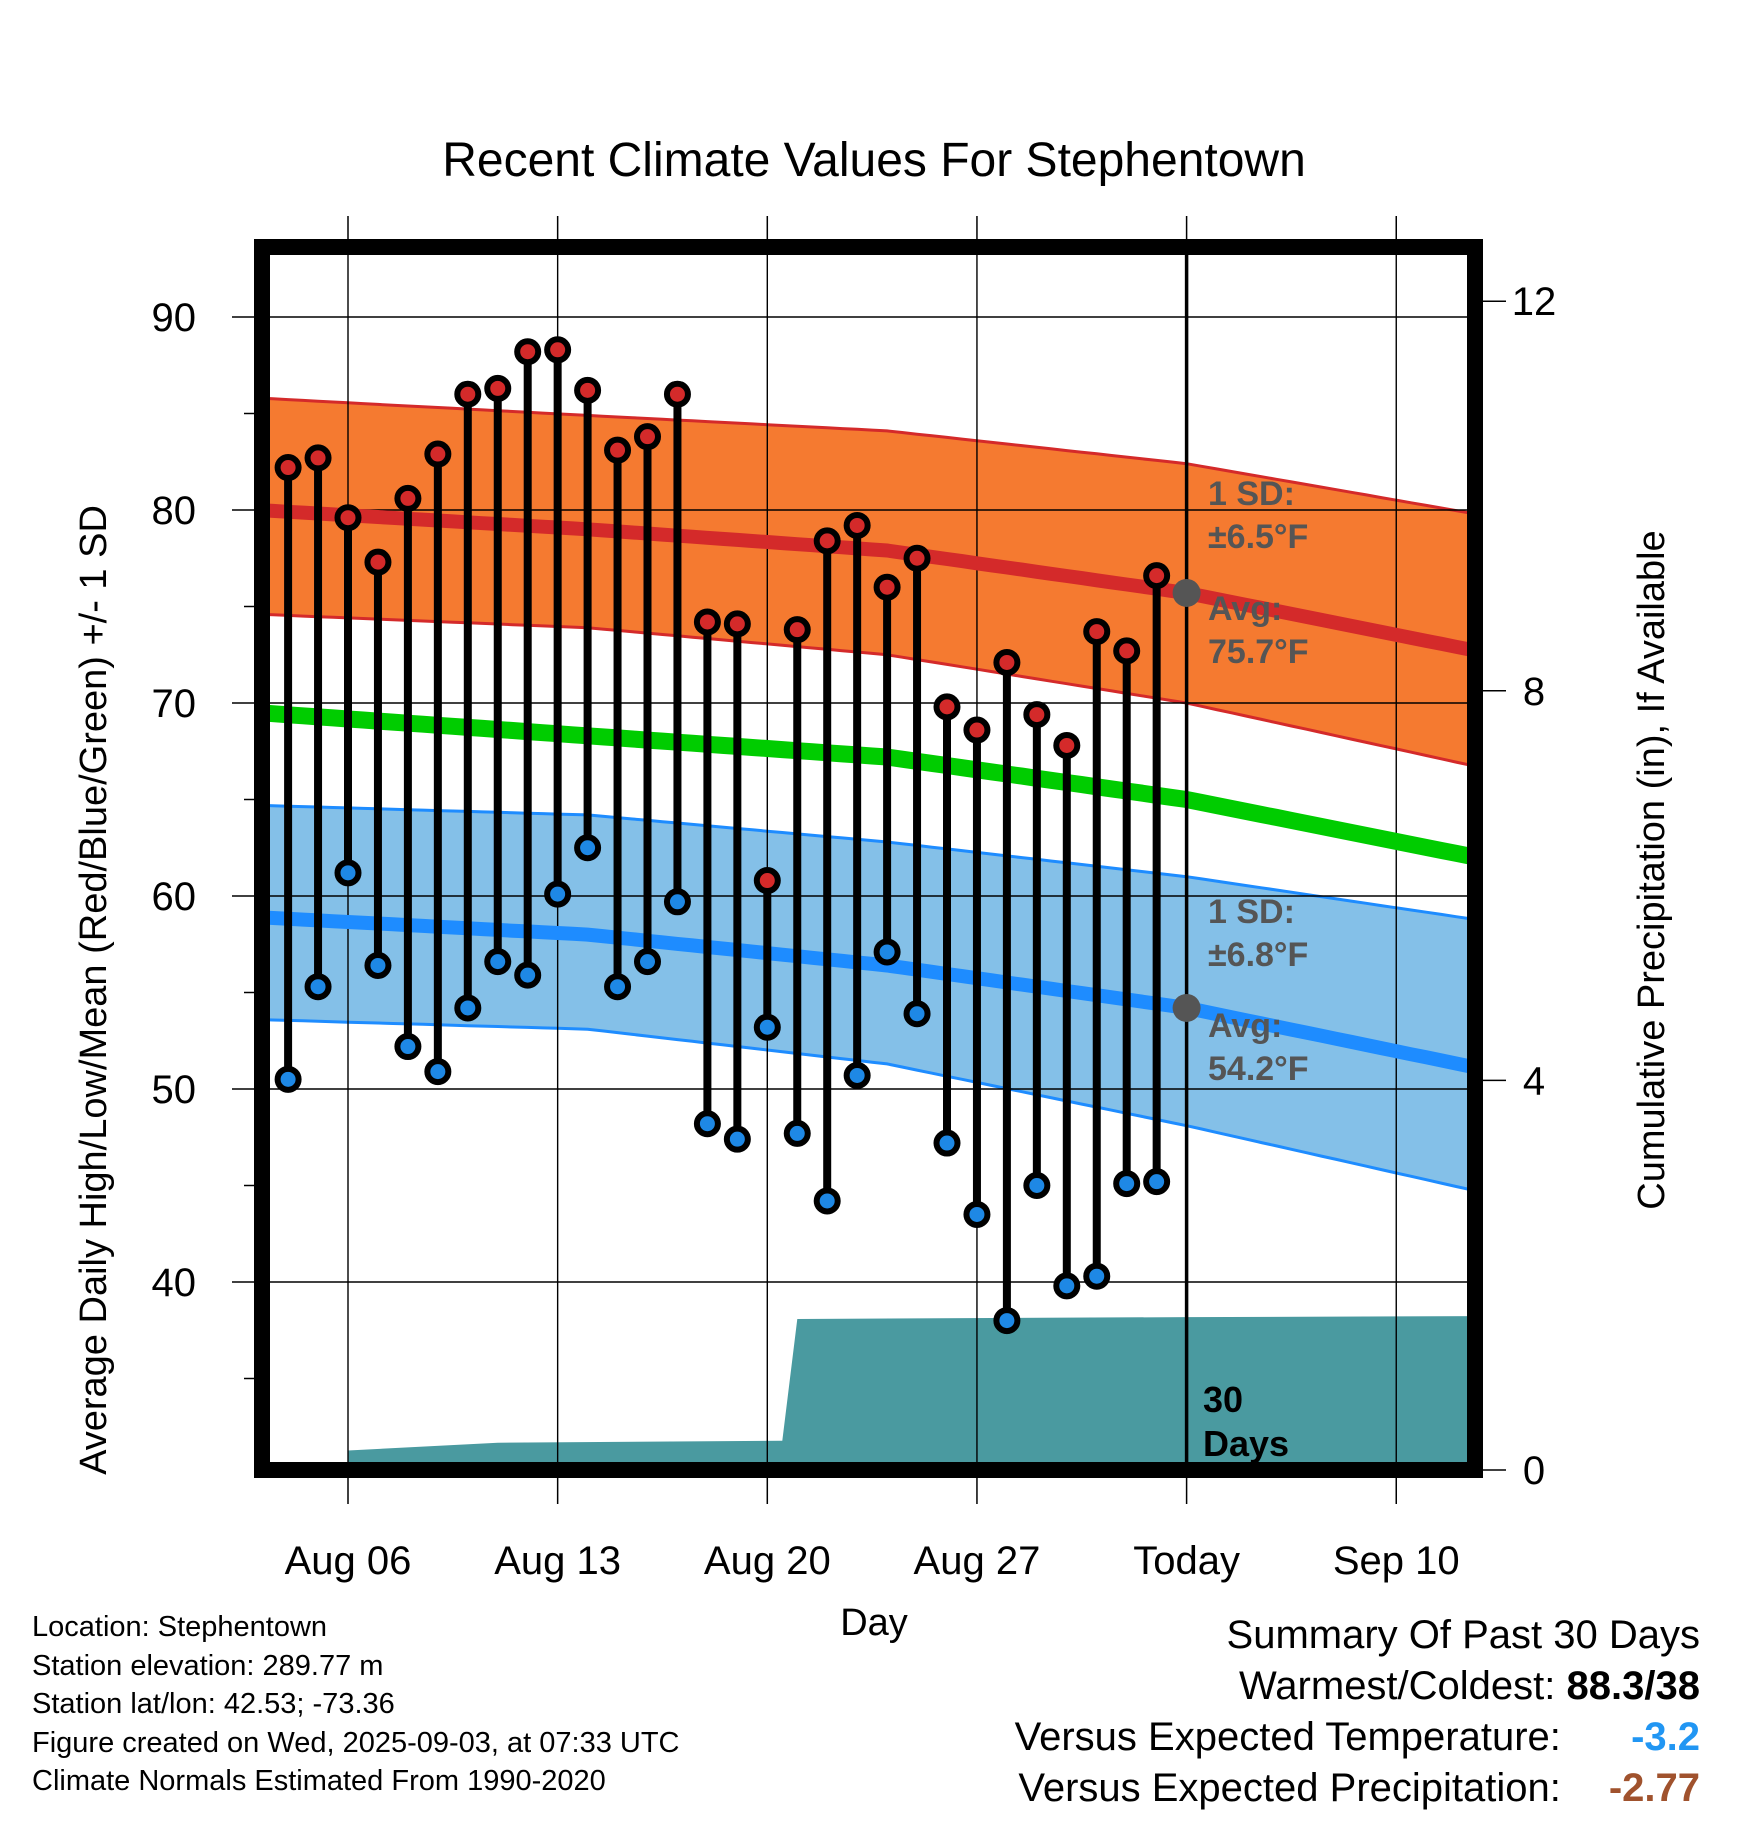  Describe the element at coordinates (174, 511) in the screenshot. I see `y-tick-label: 80` at that location.